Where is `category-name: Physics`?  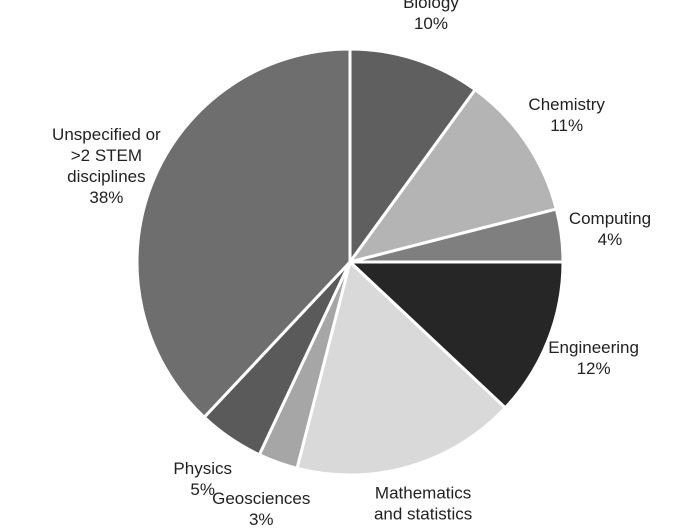
category-name: Physics is located at coordinates (202, 468).